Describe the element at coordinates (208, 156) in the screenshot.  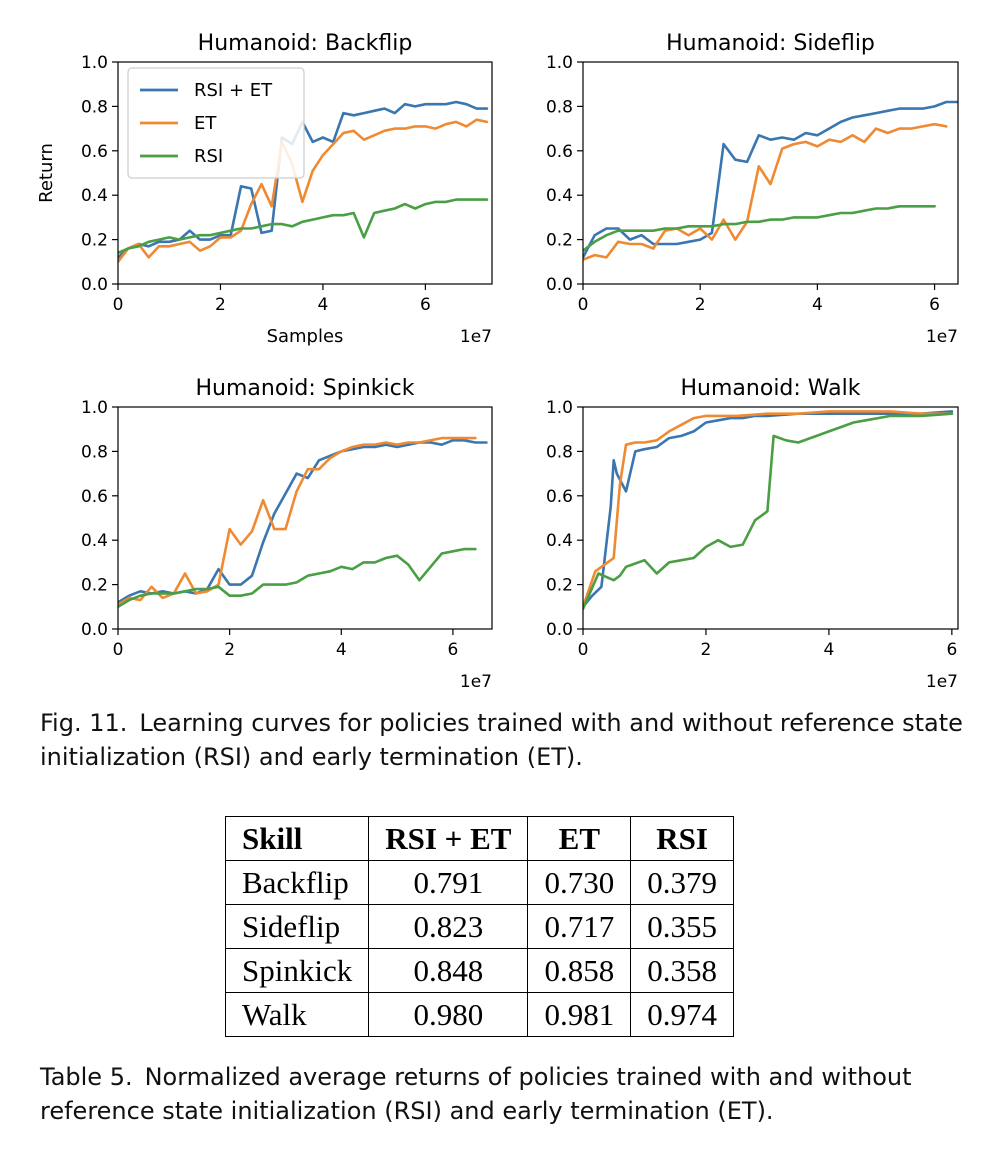
I see `legend-label-rsi: RSI` at that location.